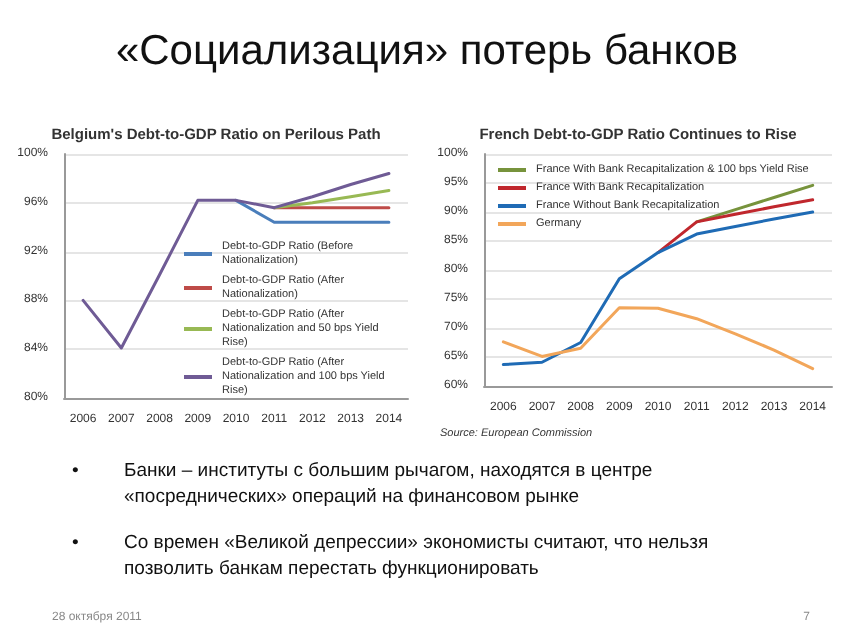 The image size is (854, 640). I want to click on text: Со времен «Великой депрессии» экономисты считают, что нельзя позволить банкам перестать функционировать, so click(417, 556).